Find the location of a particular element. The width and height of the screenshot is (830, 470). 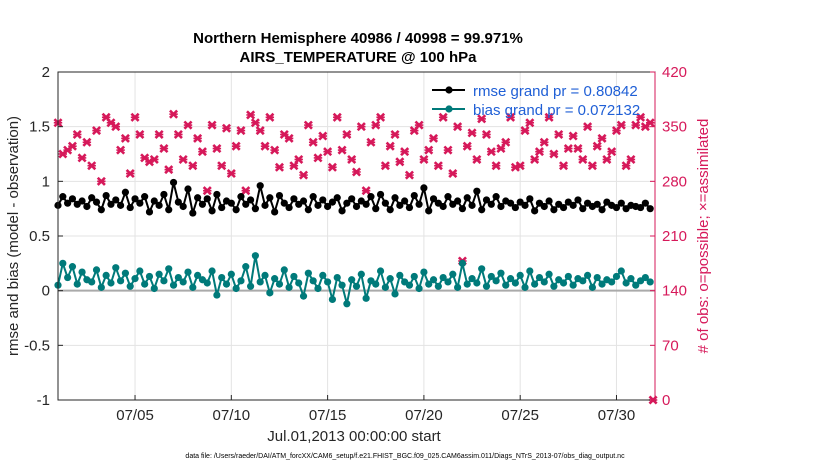

x-tick-label: 07/15 is located at coordinates (328, 415).